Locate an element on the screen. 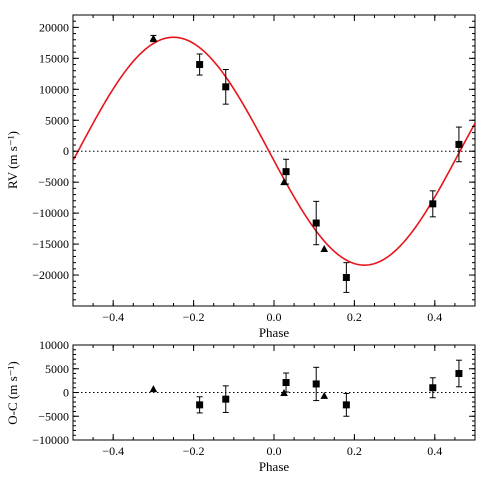 Image resolution: width=491 pixels, height=491 pixels. rv-x-axis-label: Phase is located at coordinates (274, 332).